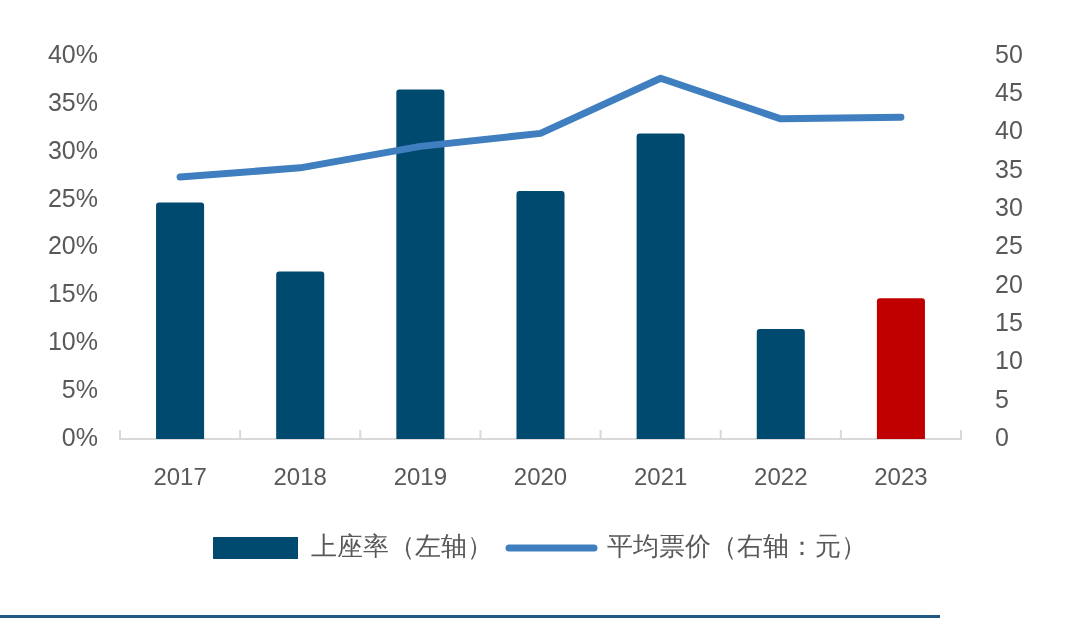 The image size is (1080, 635). I want to click on y-tick-label: 10%, so click(72, 341).